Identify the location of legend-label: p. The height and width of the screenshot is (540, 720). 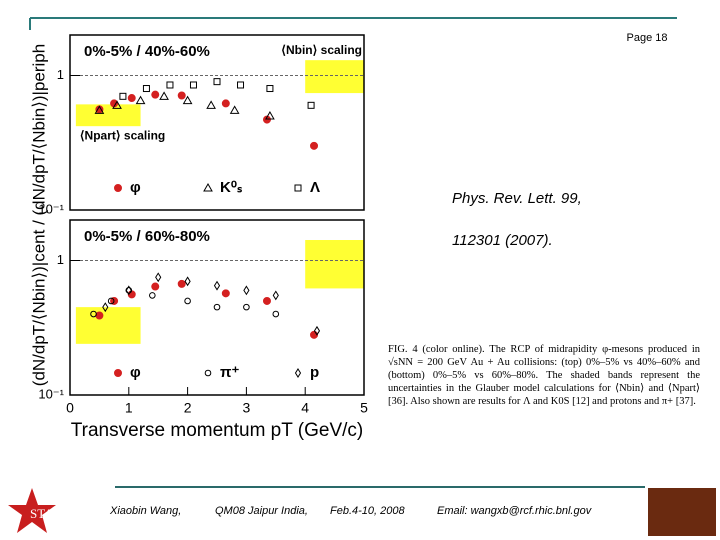
(314, 372).